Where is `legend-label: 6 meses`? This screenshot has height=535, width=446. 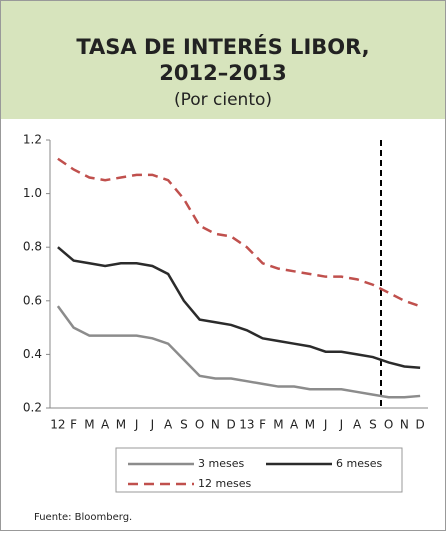
legend-label: 6 meses is located at coordinates (359, 463).